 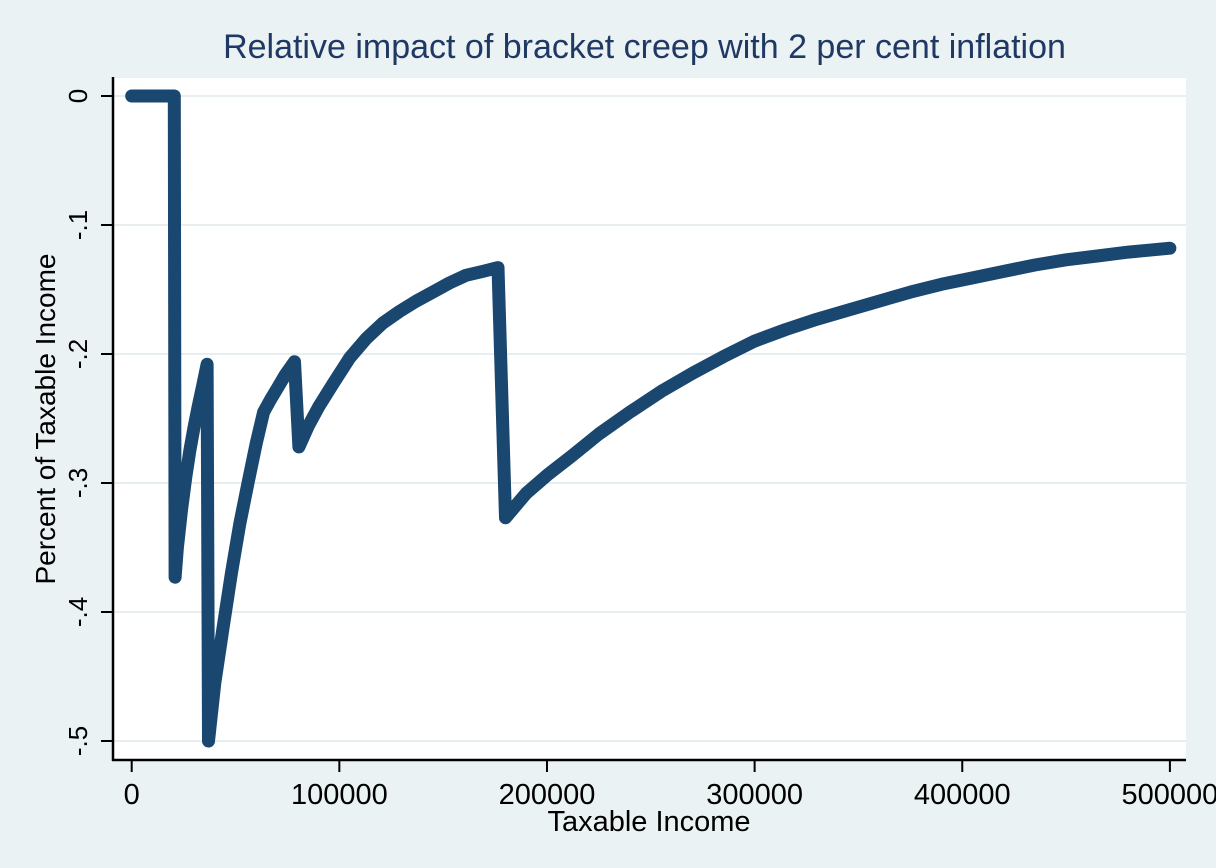 I want to click on y-tick-label: -.1, so click(x=78, y=225).